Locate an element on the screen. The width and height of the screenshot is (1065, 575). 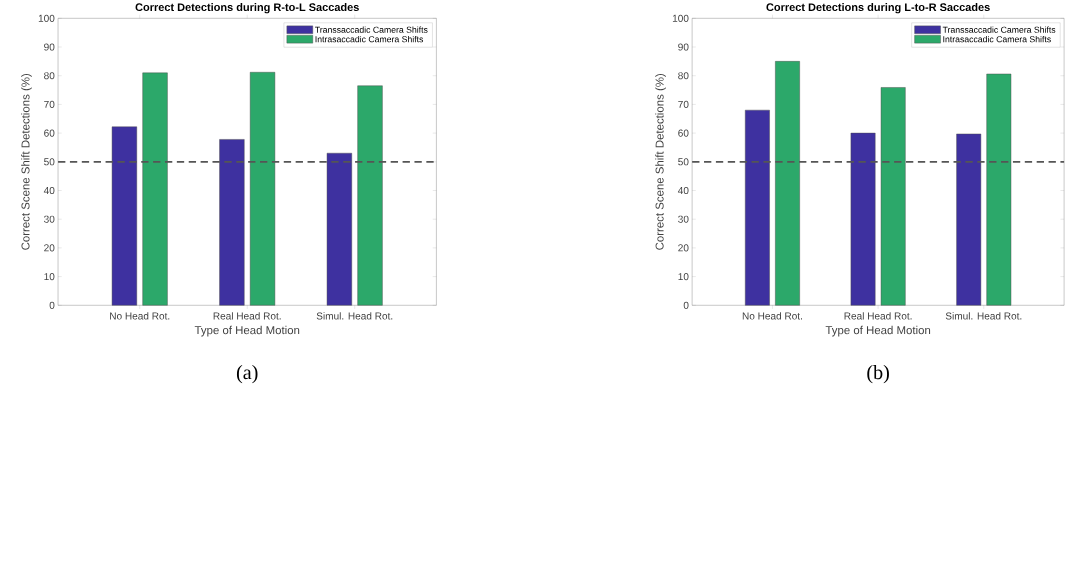
text: (b) is located at coordinates (878, 374).